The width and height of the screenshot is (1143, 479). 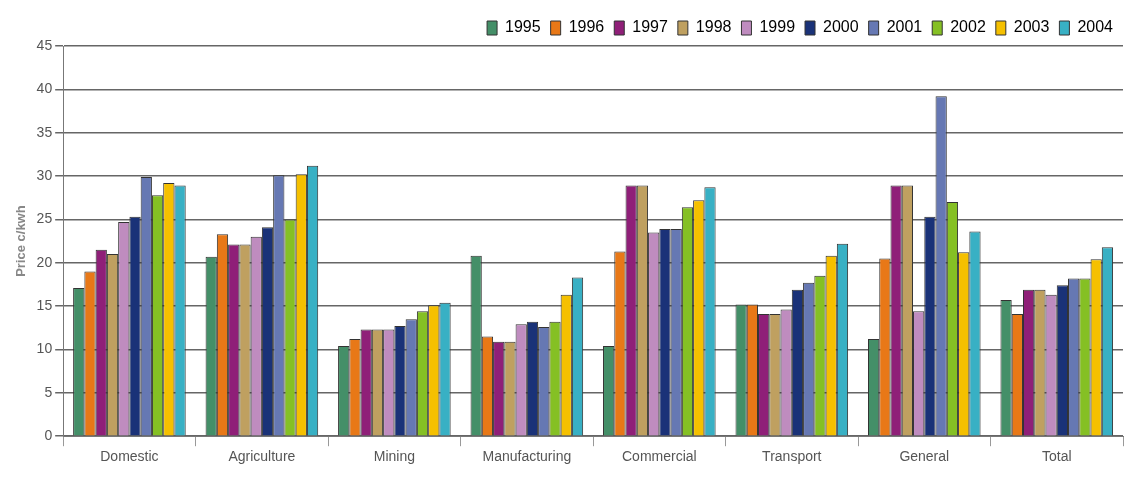 I want to click on y-tick-label: 40, so click(x=44, y=88).